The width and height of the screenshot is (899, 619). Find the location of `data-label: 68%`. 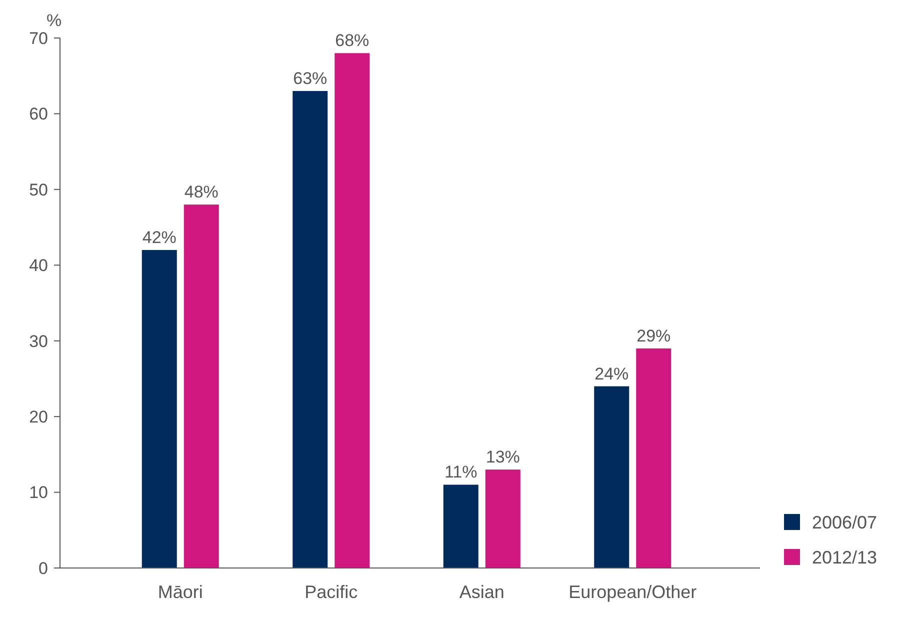

data-label: 68% is located at coordinates (352, 40).